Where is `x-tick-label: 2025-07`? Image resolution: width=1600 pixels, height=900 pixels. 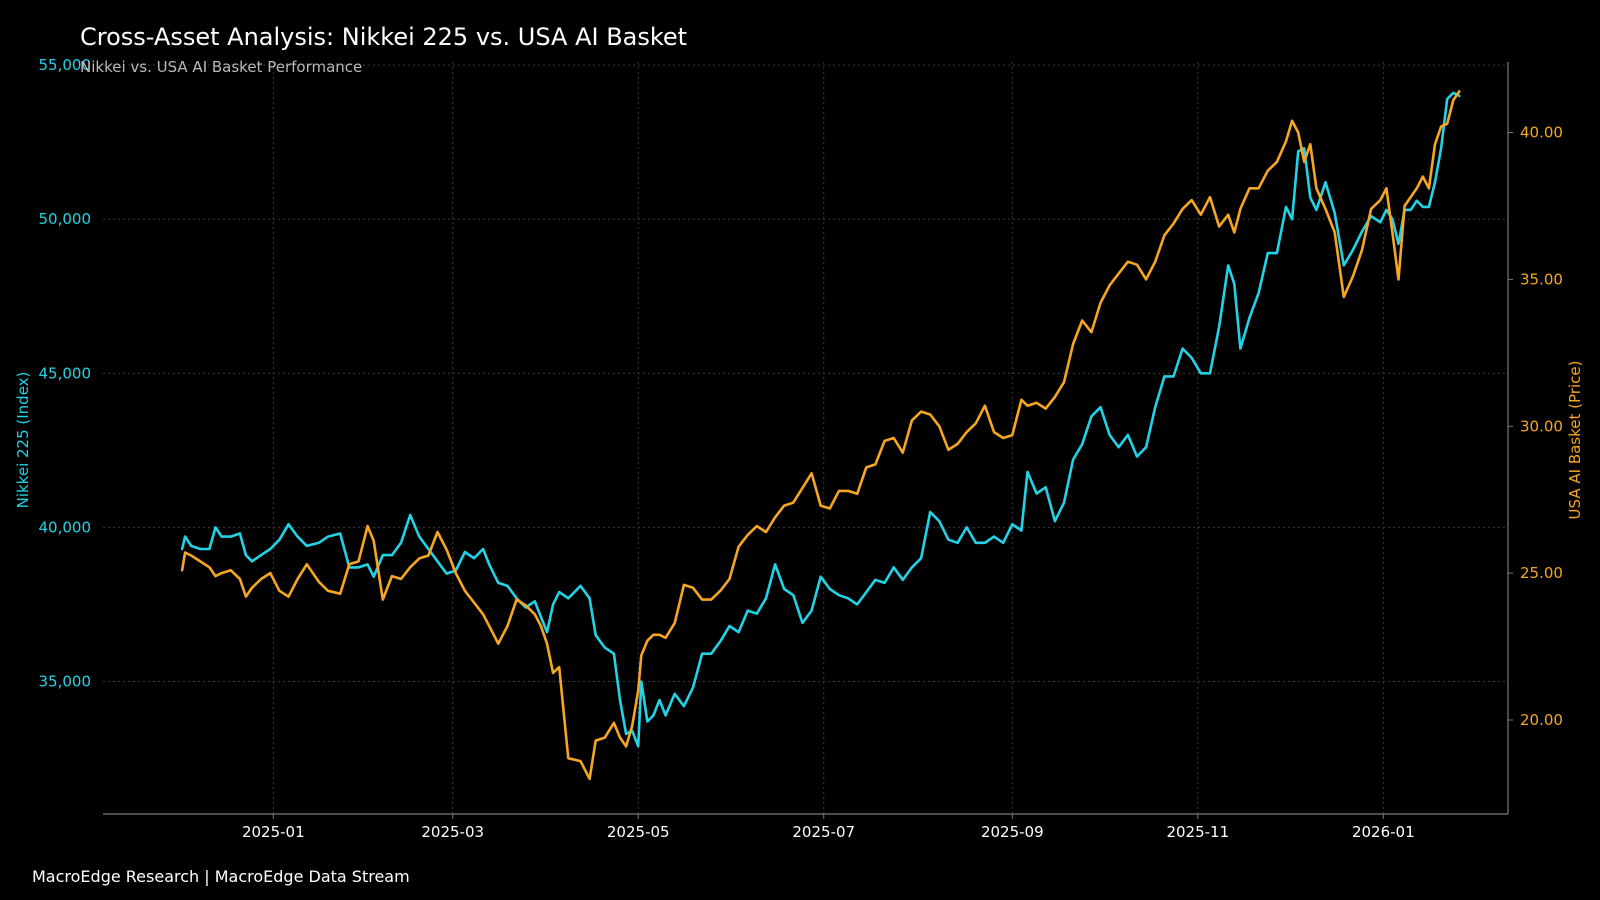 x-tick-label: 2025-07 is located at coordinates (823, 832).